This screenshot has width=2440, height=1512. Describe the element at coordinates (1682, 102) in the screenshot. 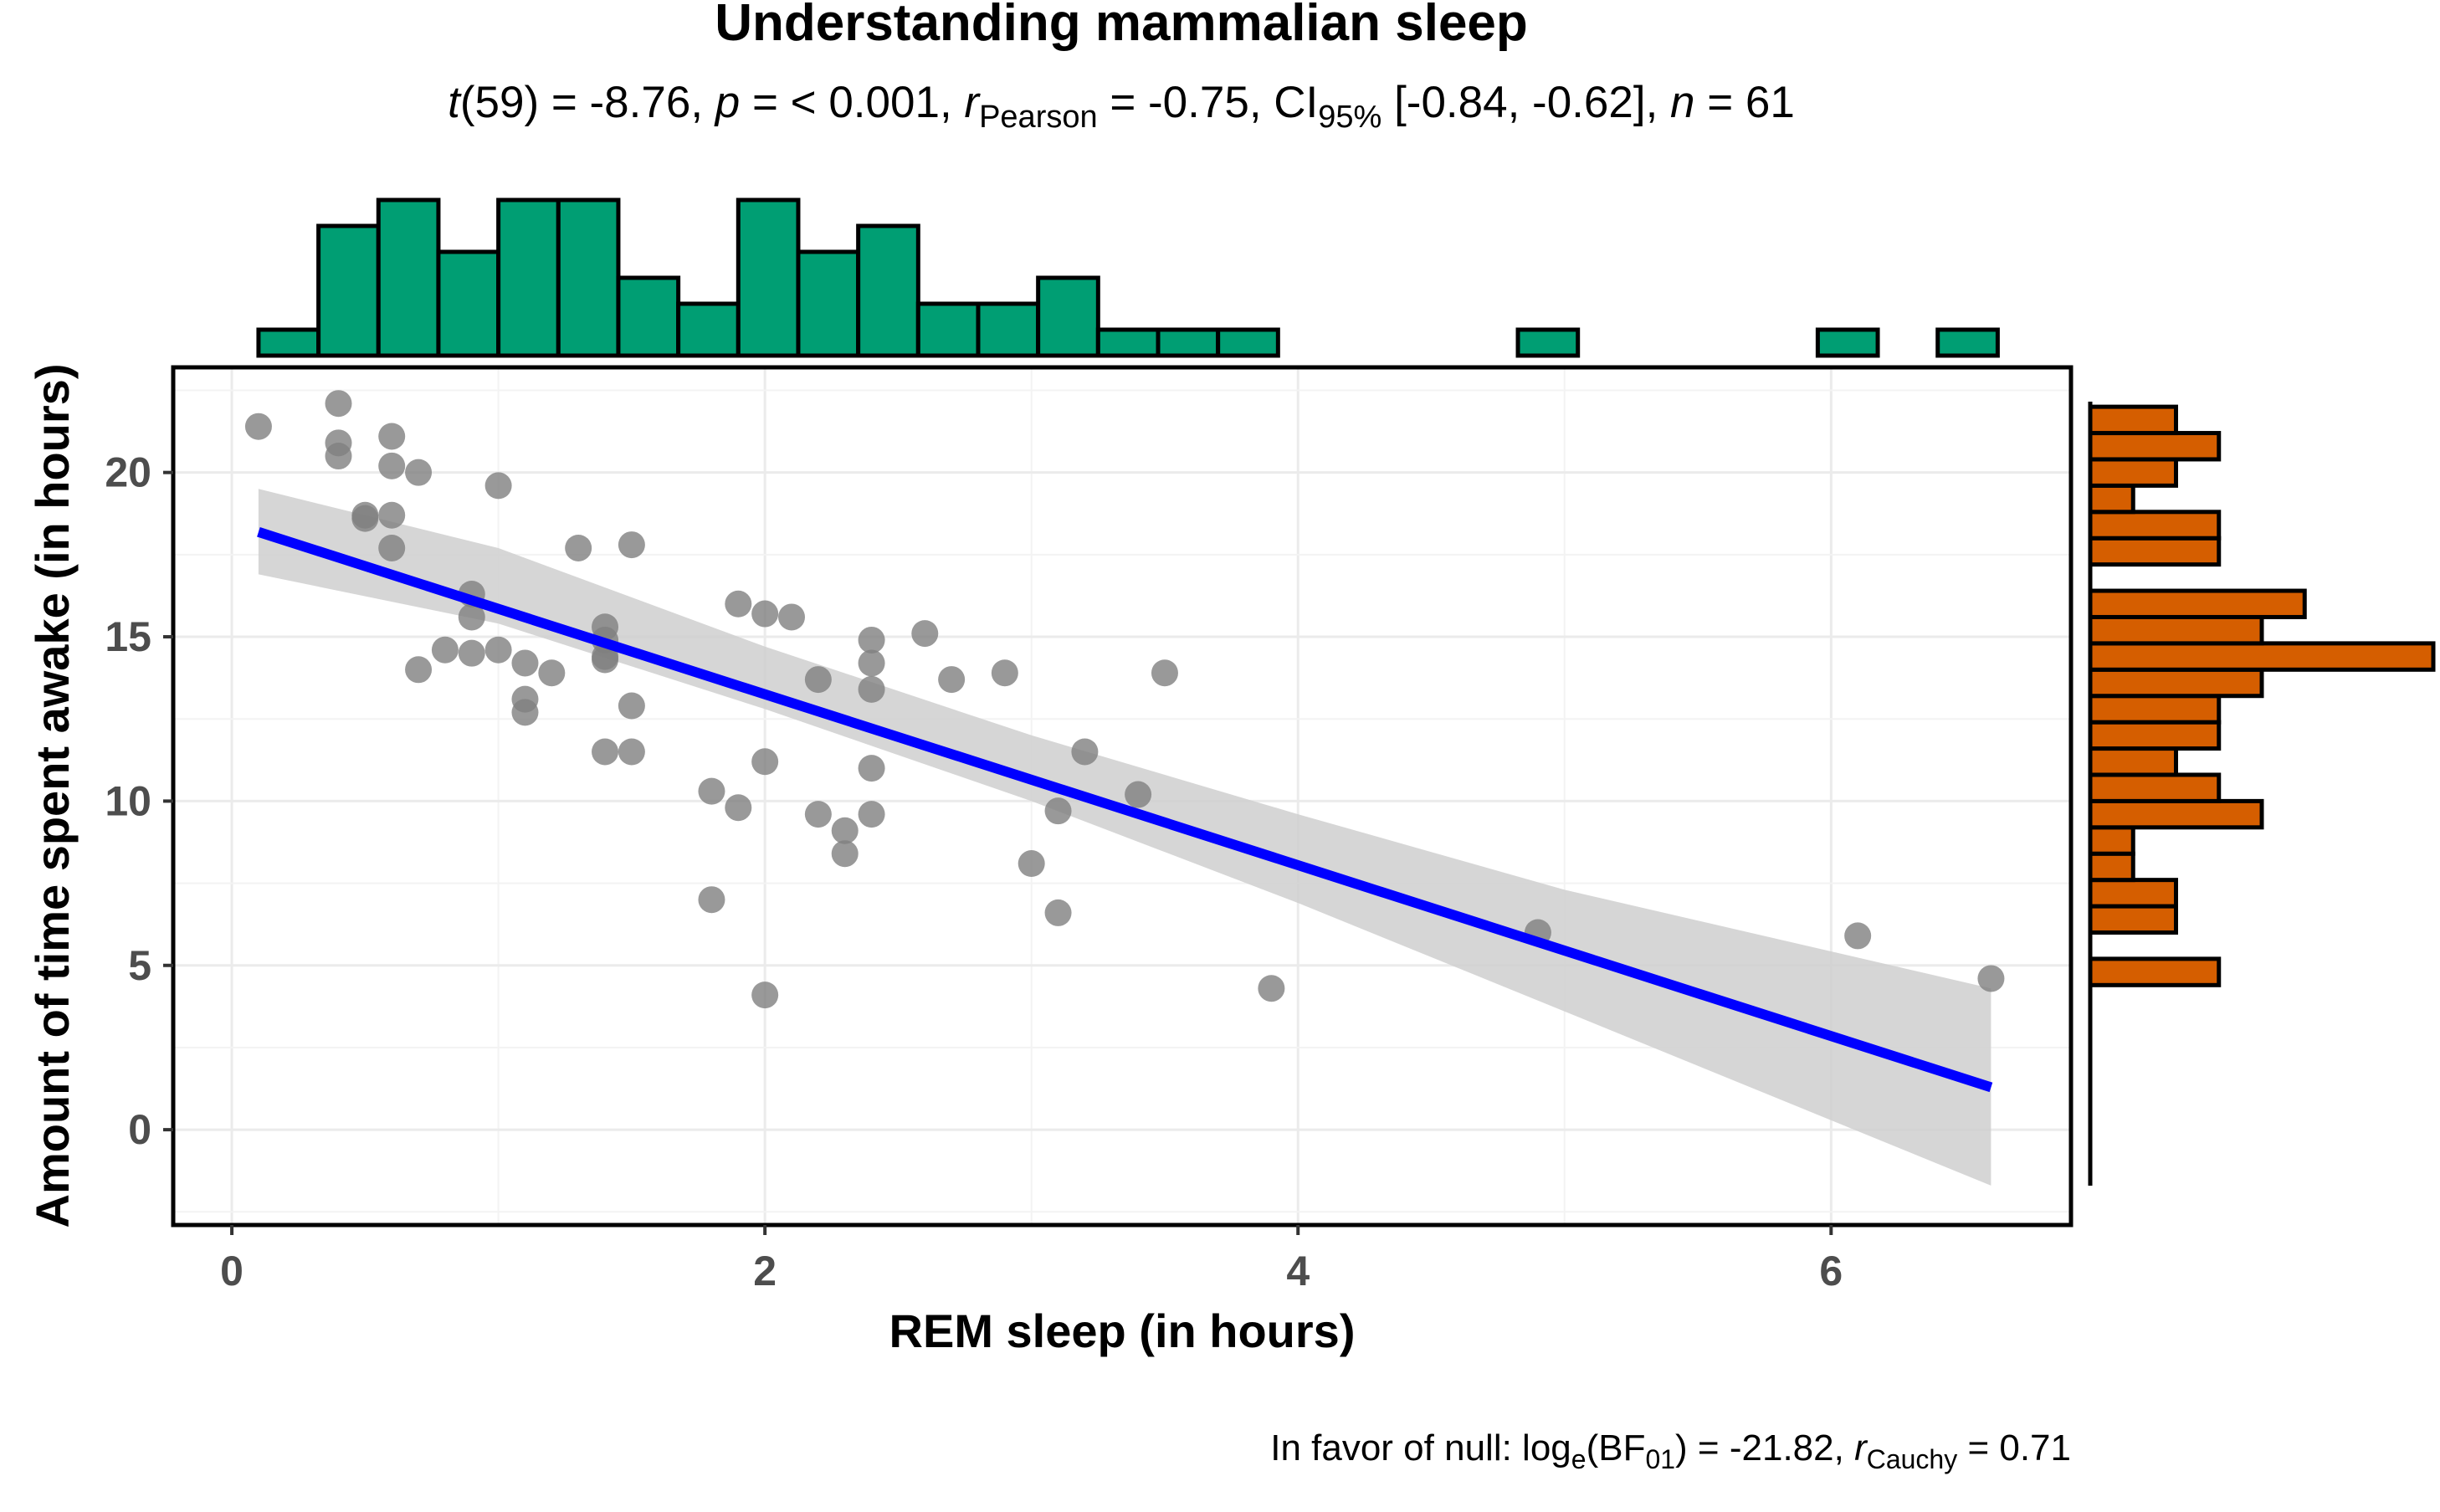

I see `subtitle-n-label: n` at that location.